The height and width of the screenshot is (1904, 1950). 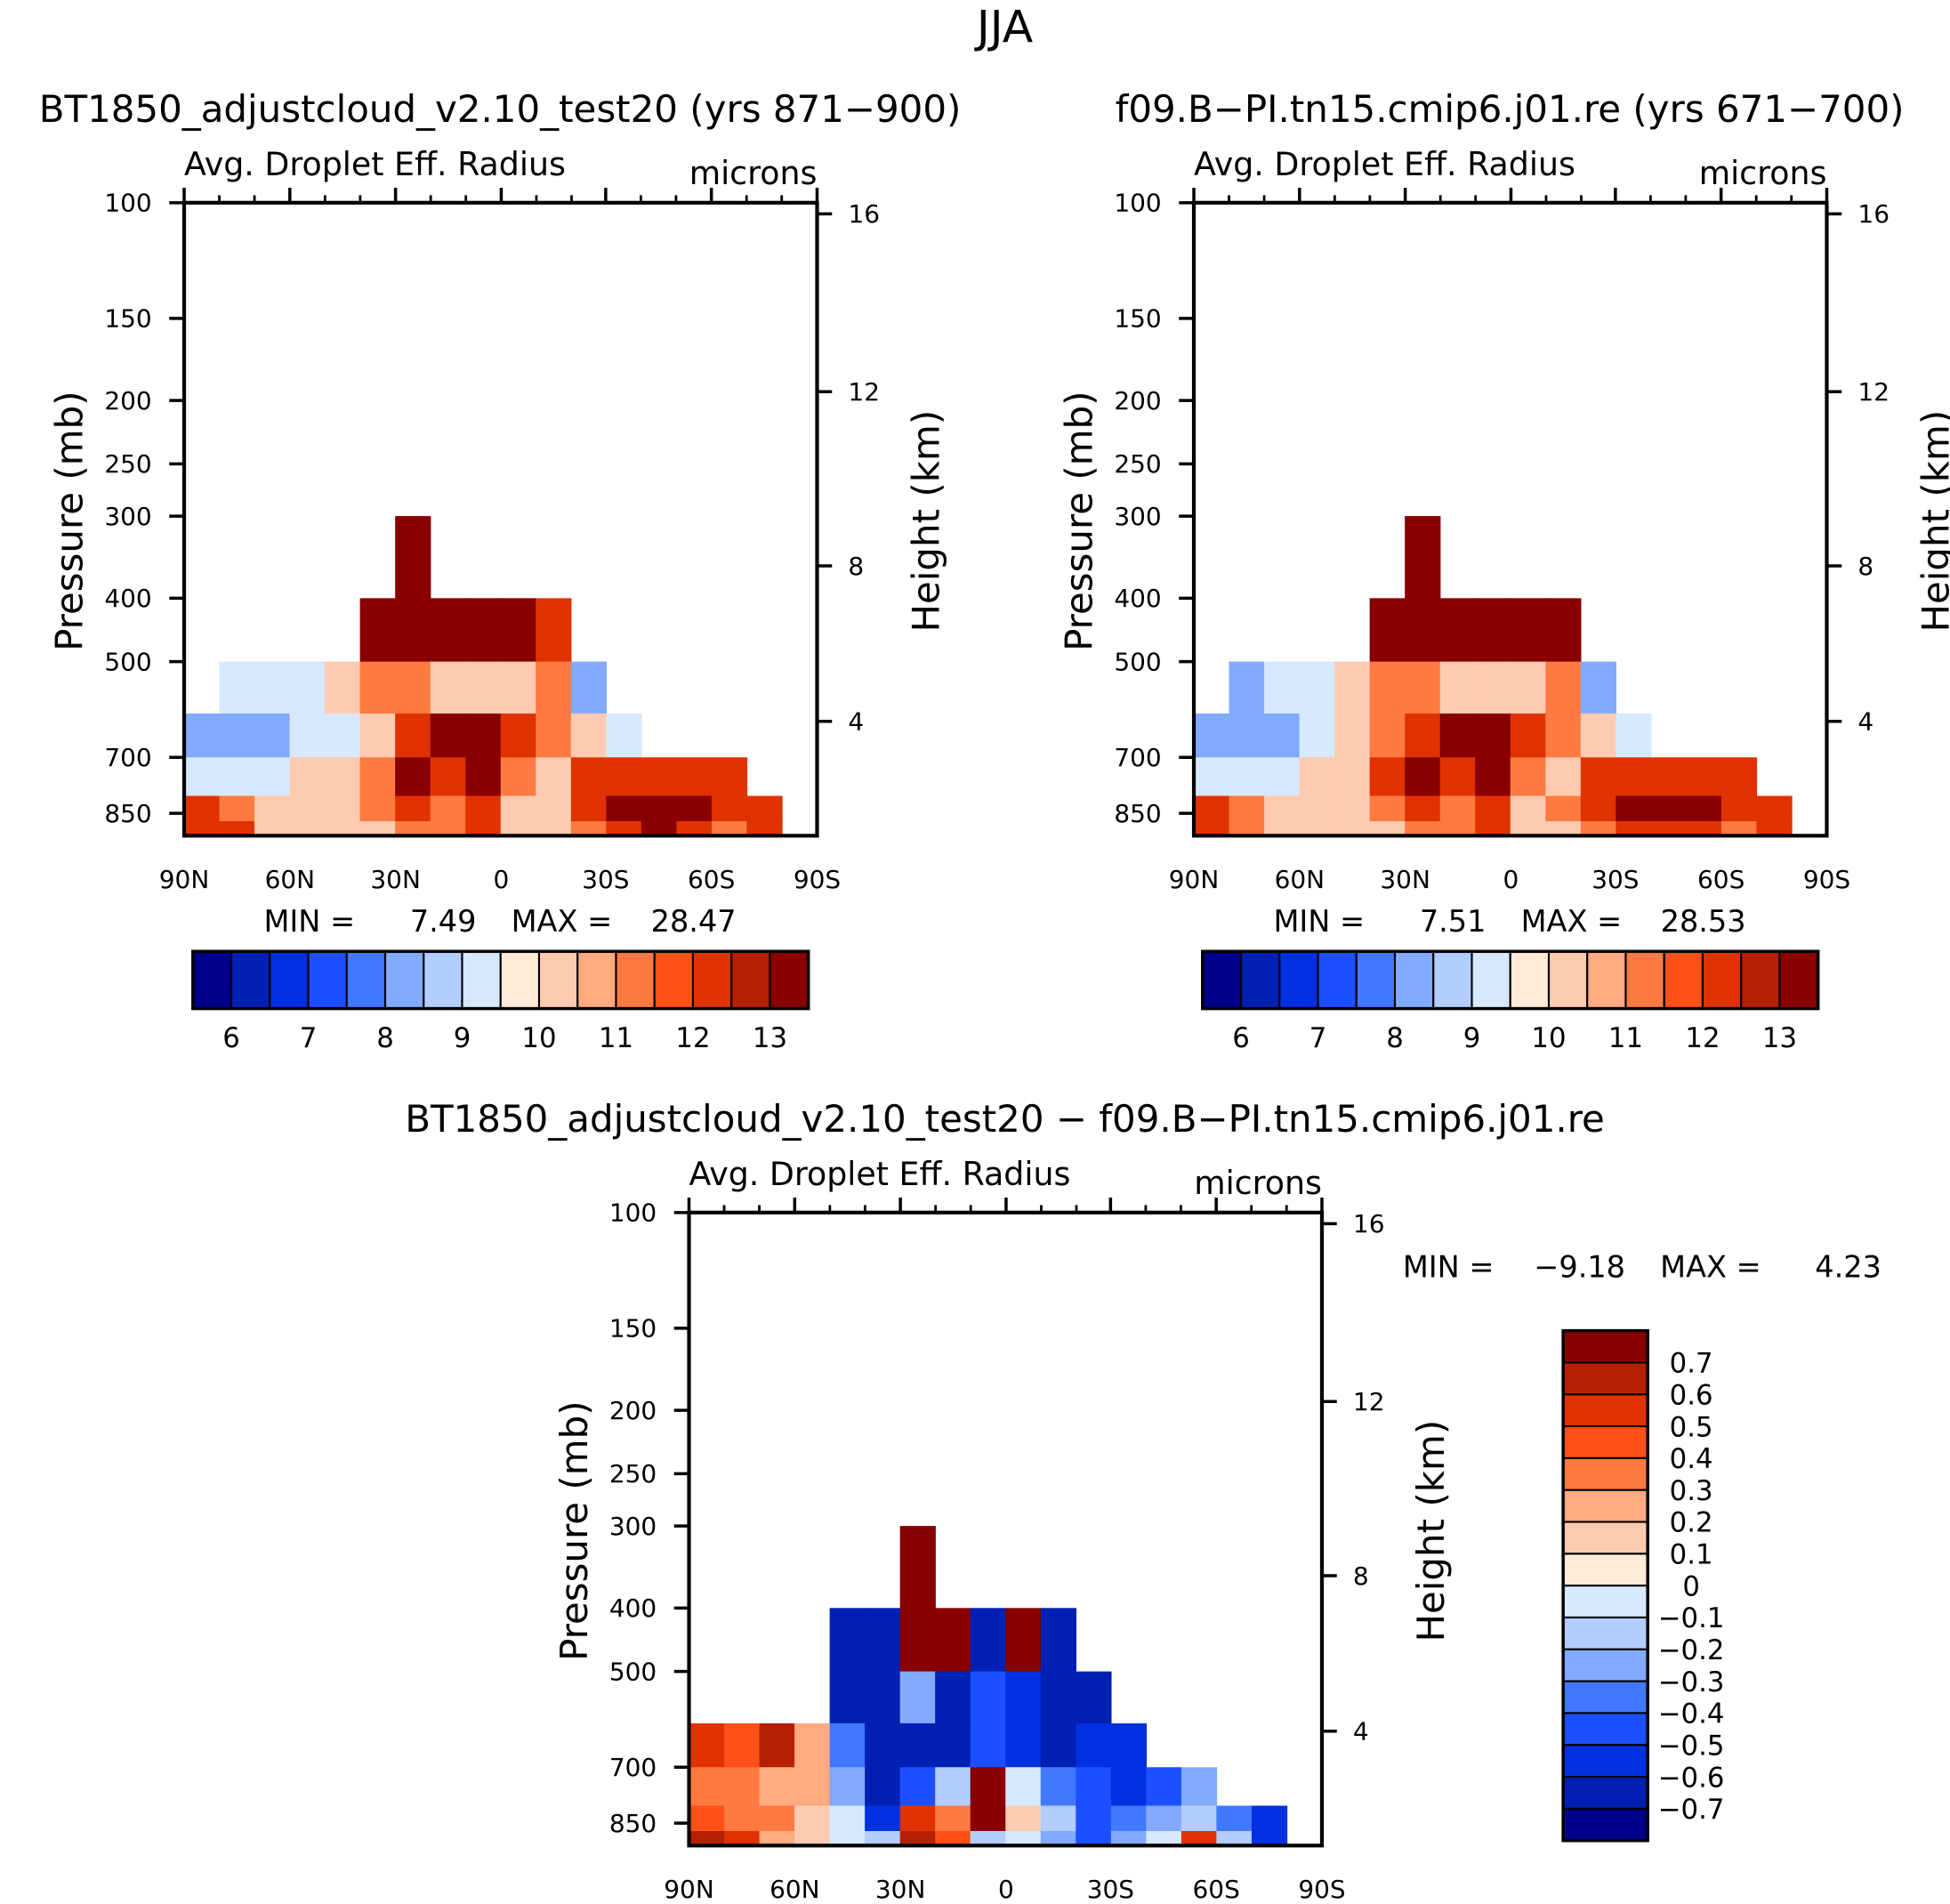 I want to click on colorbar-label: 0.2, so click(x=1691, y=1523).